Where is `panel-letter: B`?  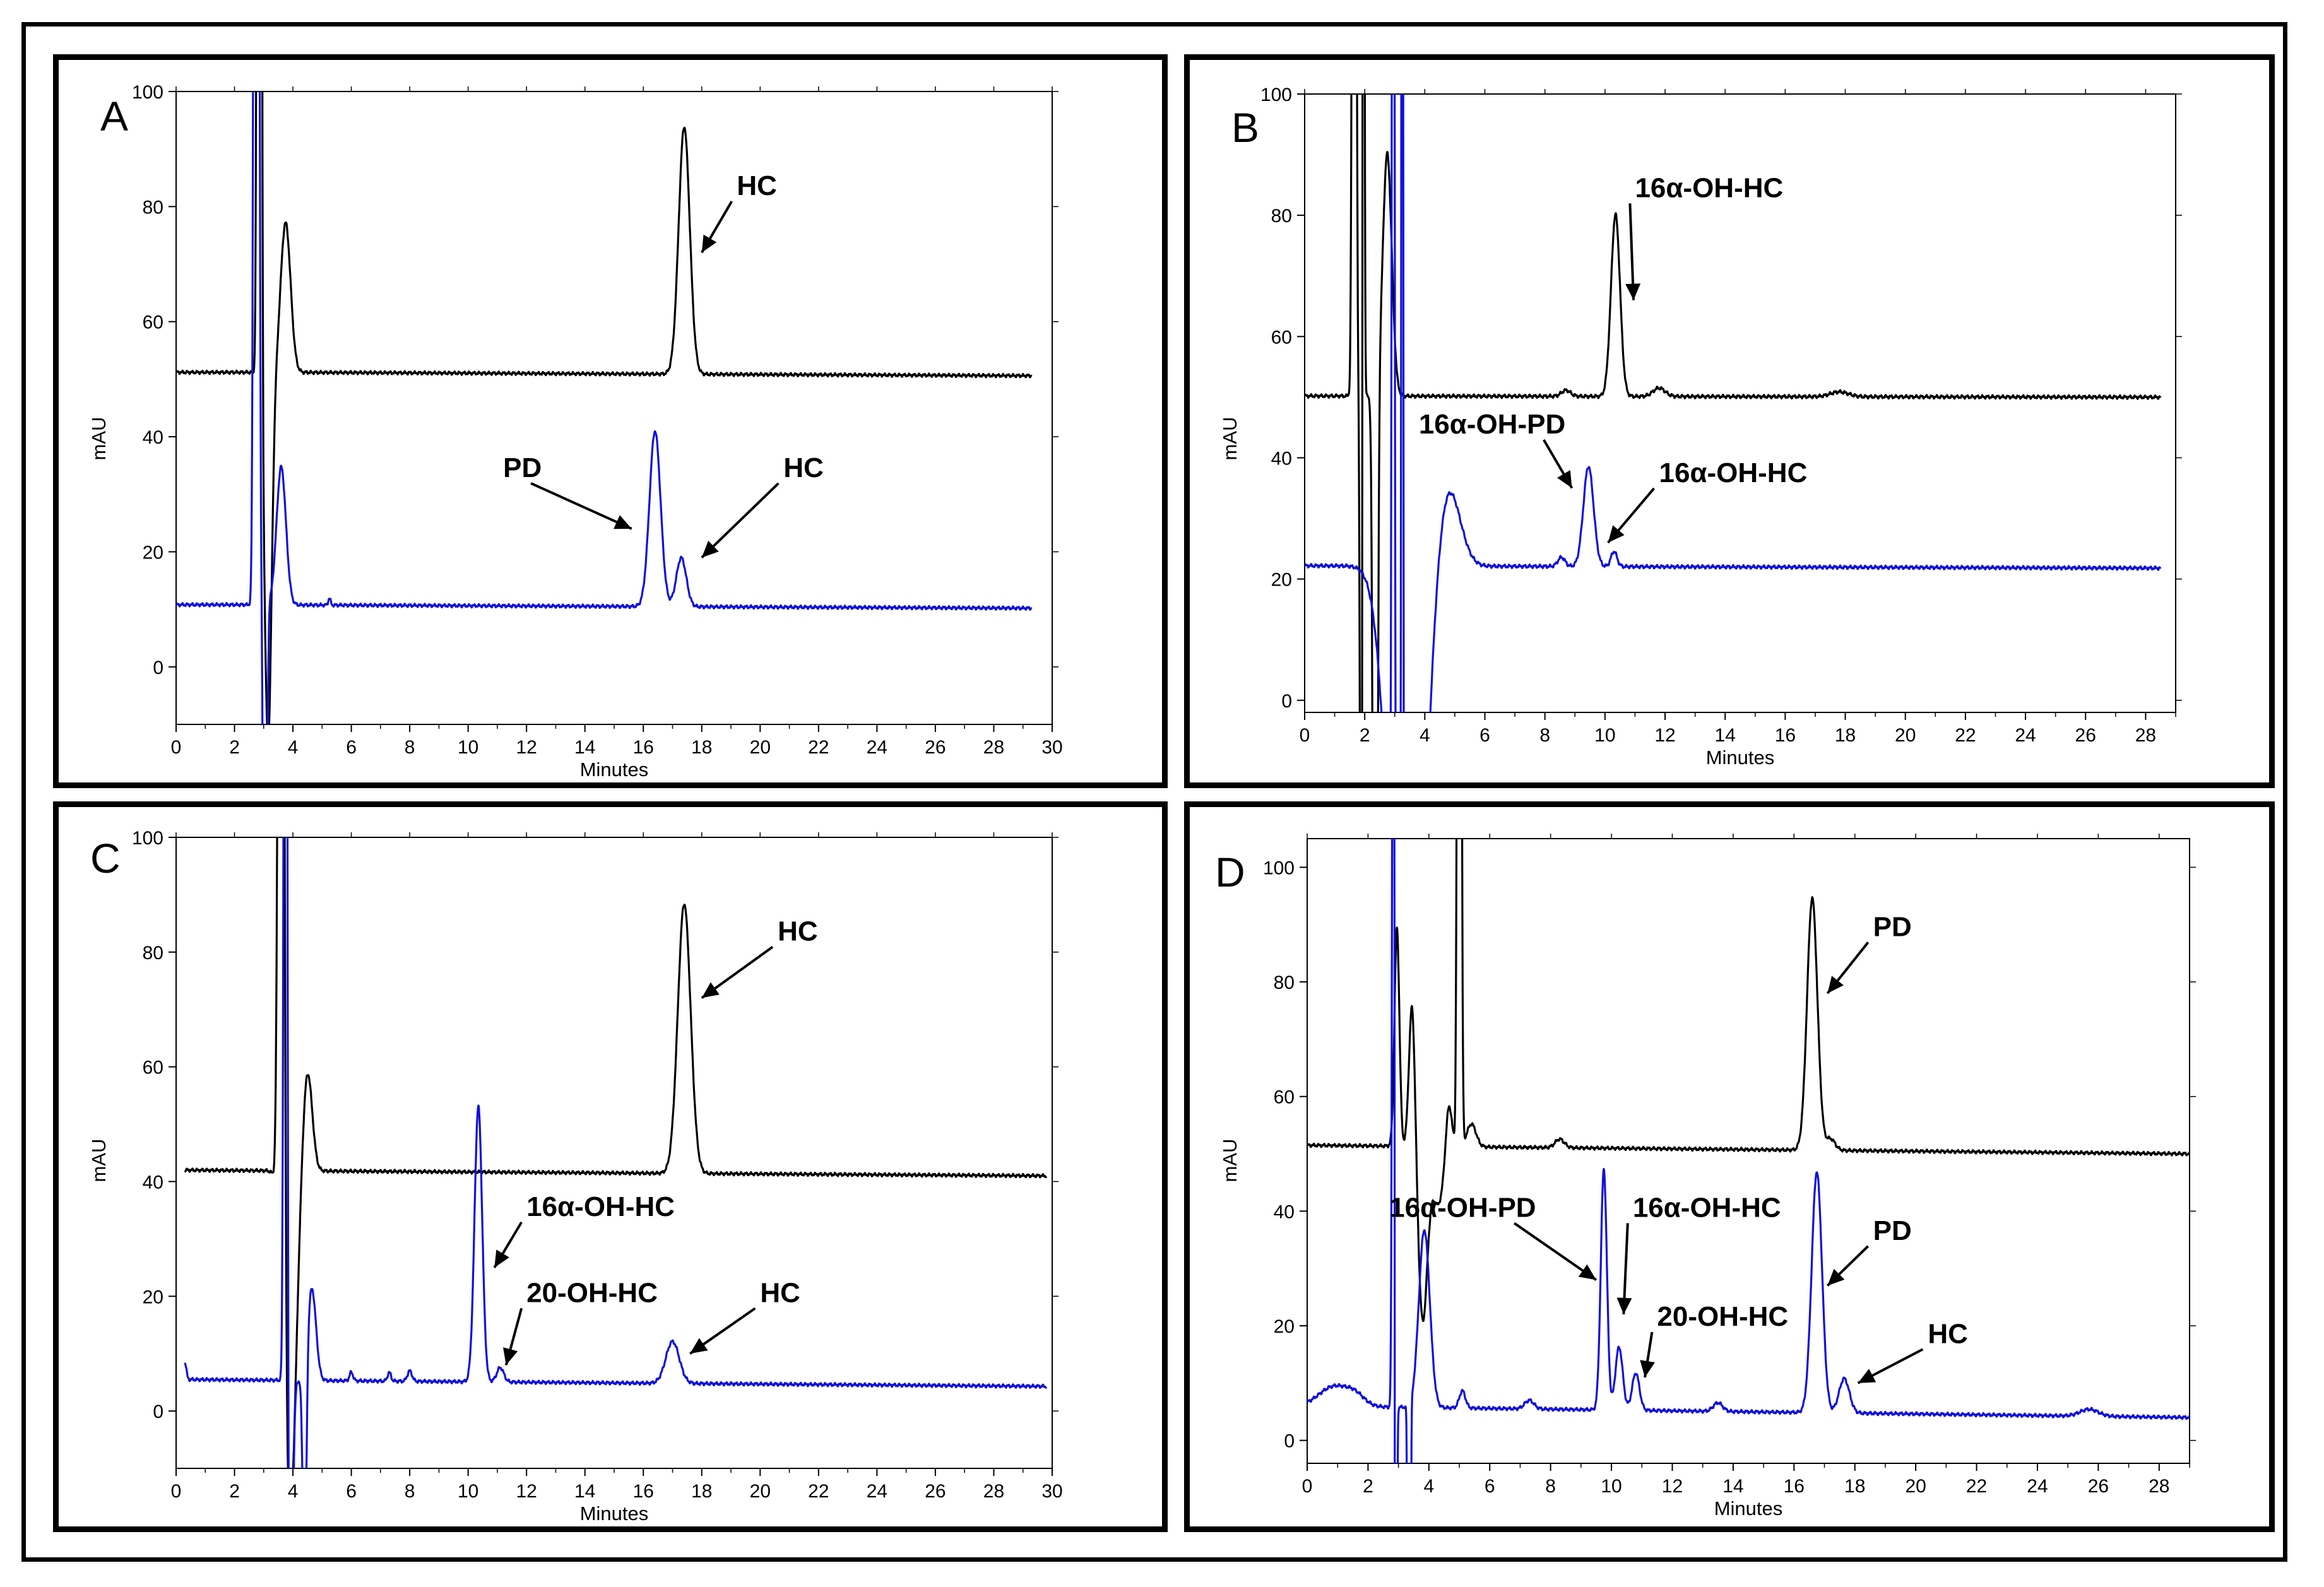
panel-letter: B is located at coordinates (1245, 128).